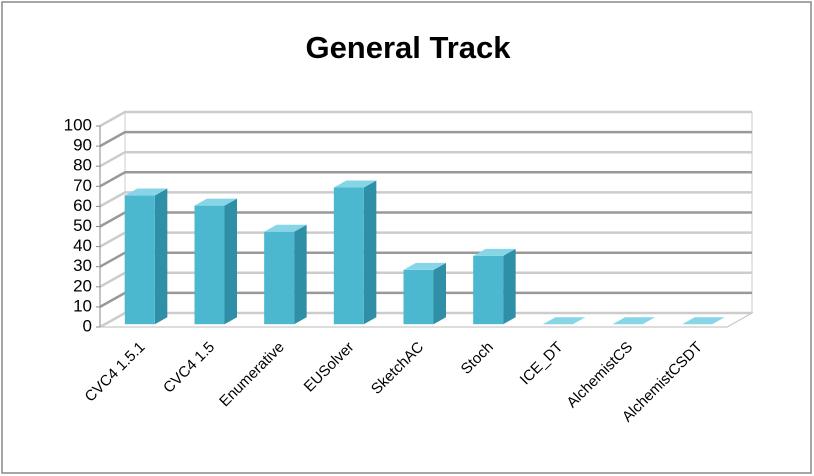 The image size is (814, 476). Describe the element at coordinates (87, 325) in the screenshot. I see `y-tick-label: 0` at that location.